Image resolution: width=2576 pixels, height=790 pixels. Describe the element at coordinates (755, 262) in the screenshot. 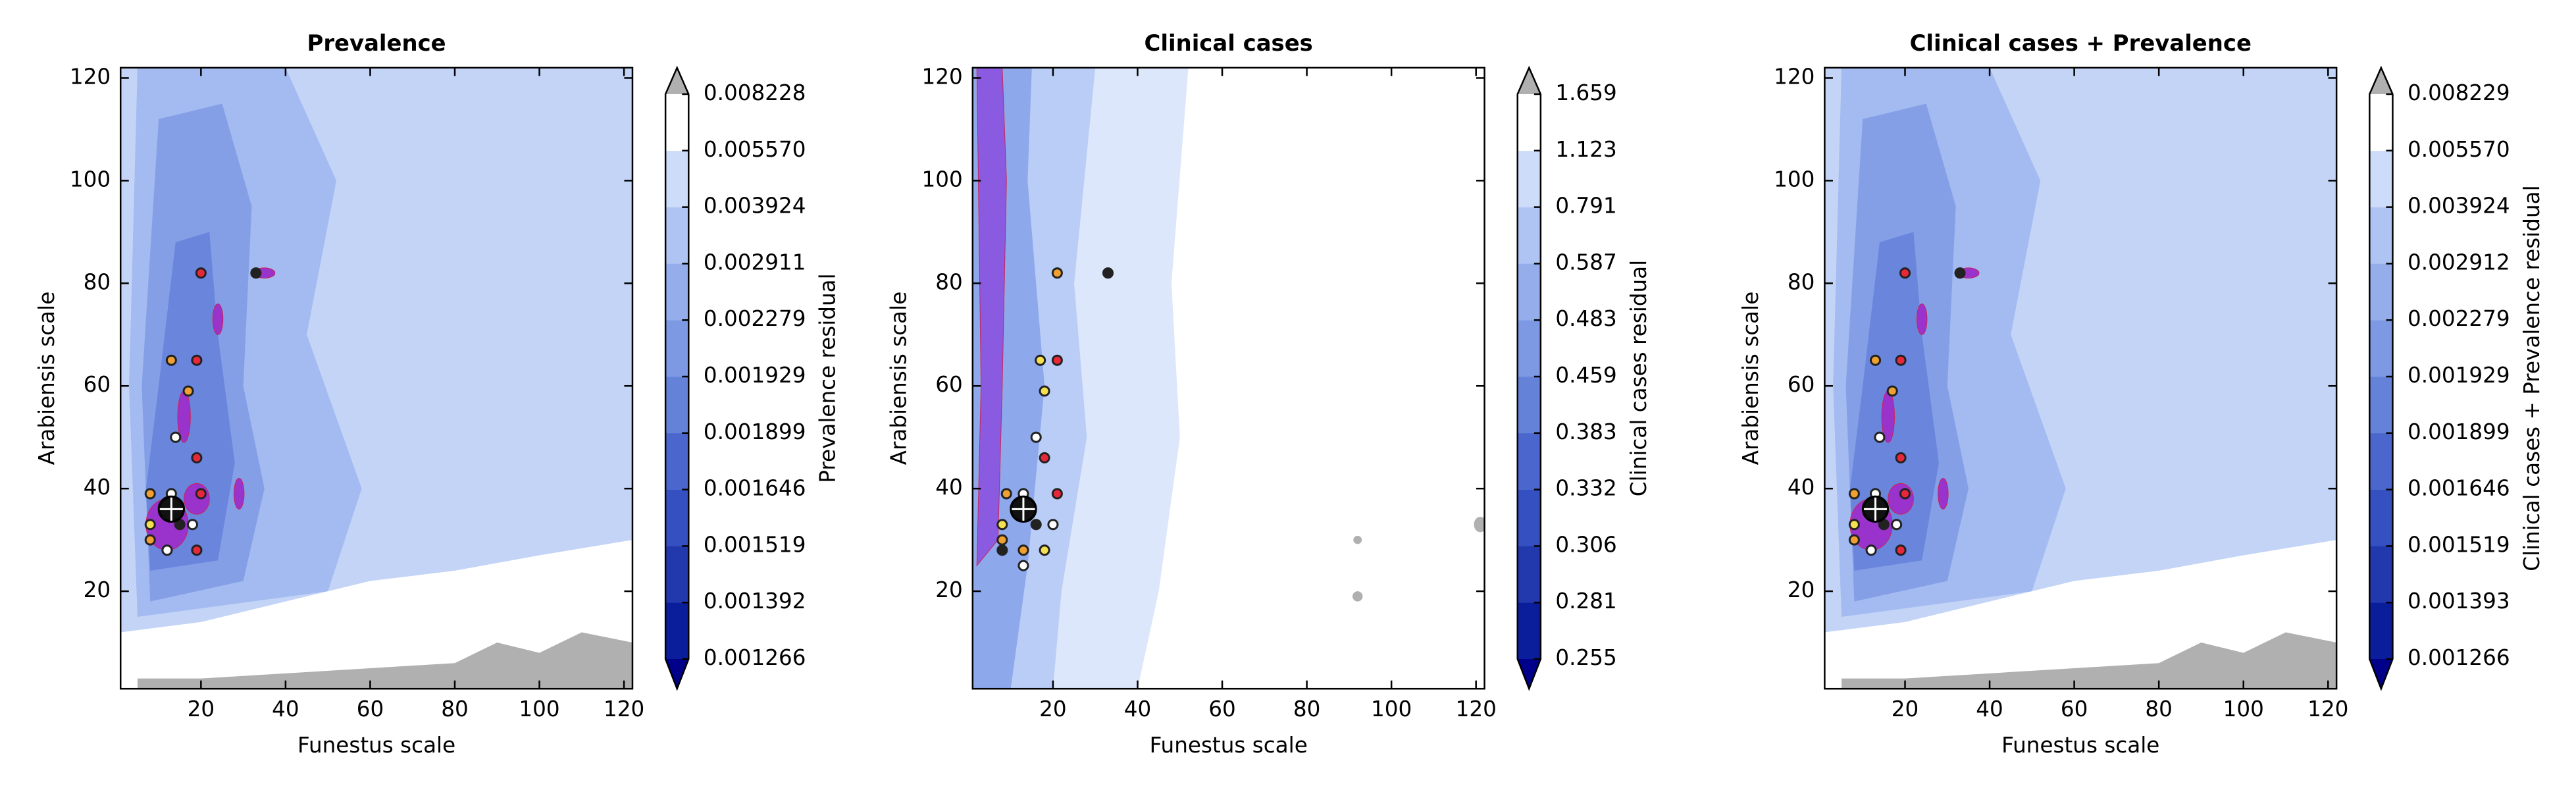

I see `colorbar-tick-label: 0.002911` at that location.